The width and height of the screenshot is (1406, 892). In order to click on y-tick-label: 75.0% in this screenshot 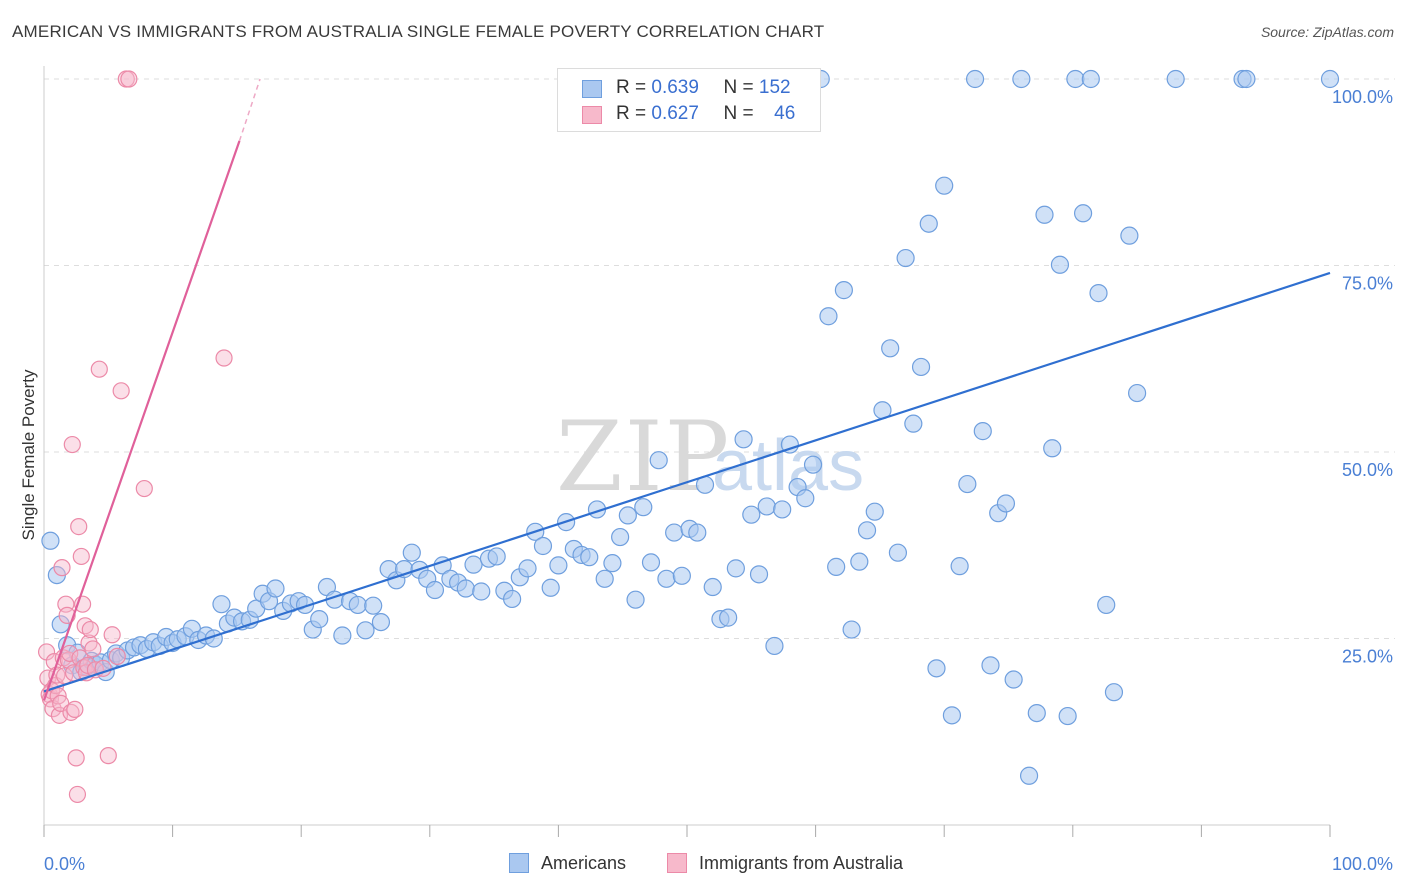, I will do `click(1367, 284)`.